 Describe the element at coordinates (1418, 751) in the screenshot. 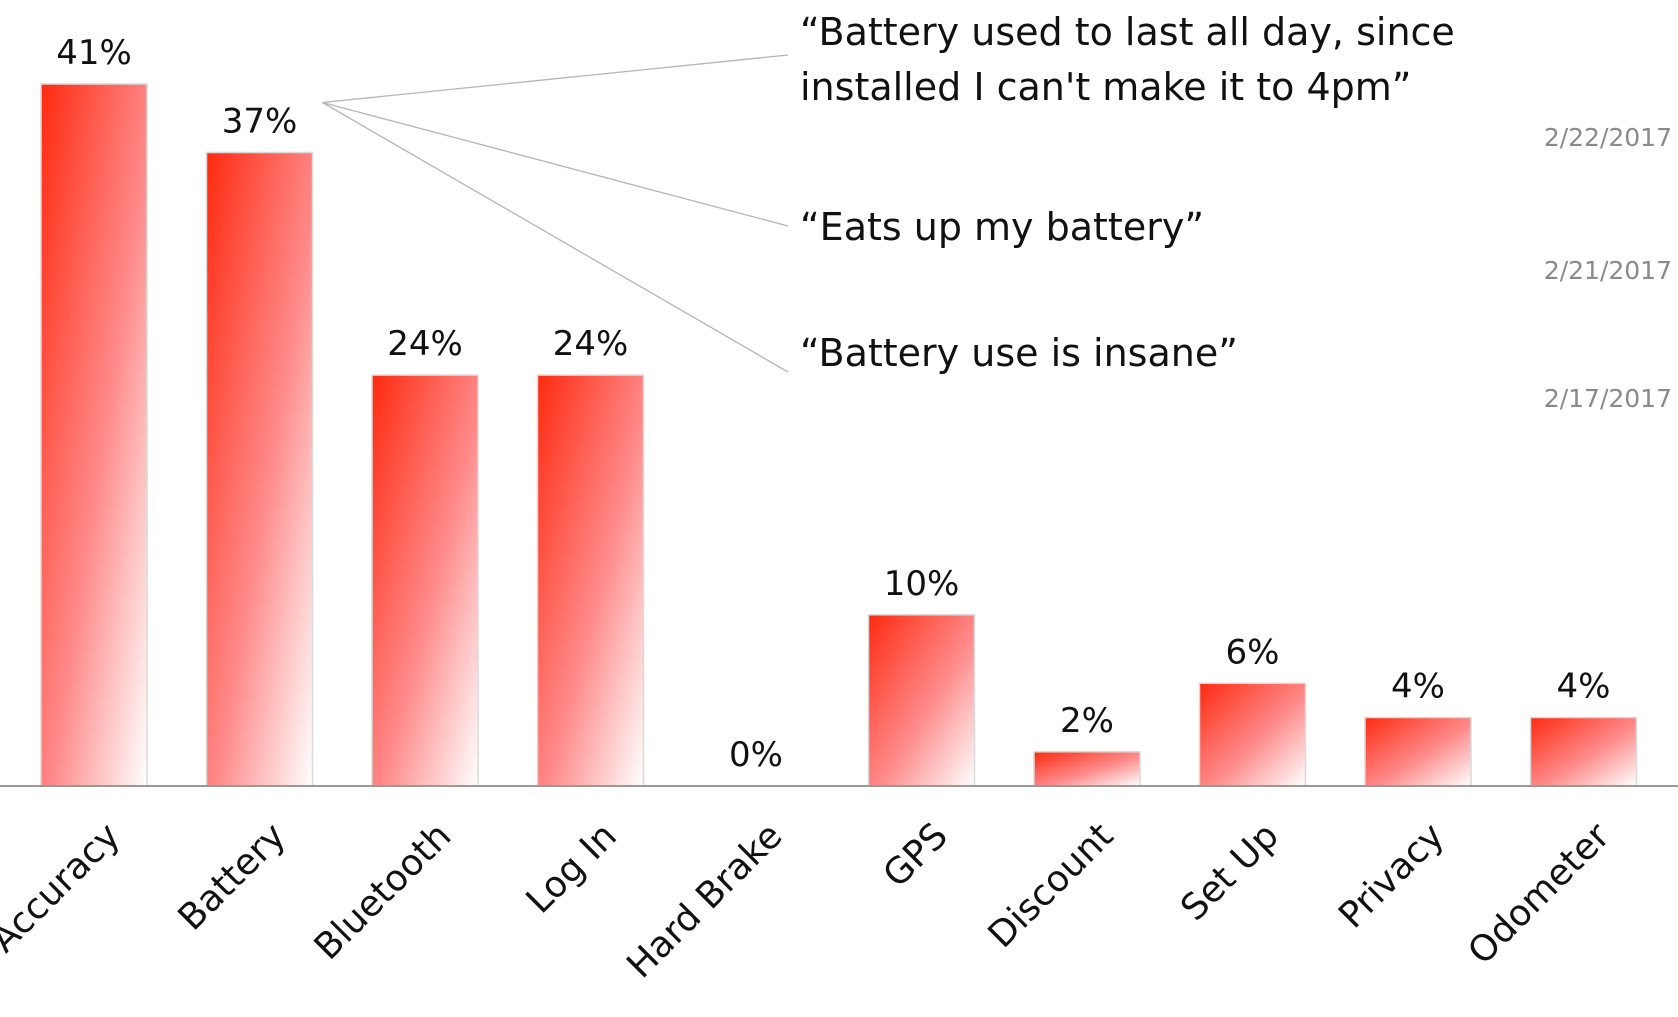

I see `bar-privacy` at that location.